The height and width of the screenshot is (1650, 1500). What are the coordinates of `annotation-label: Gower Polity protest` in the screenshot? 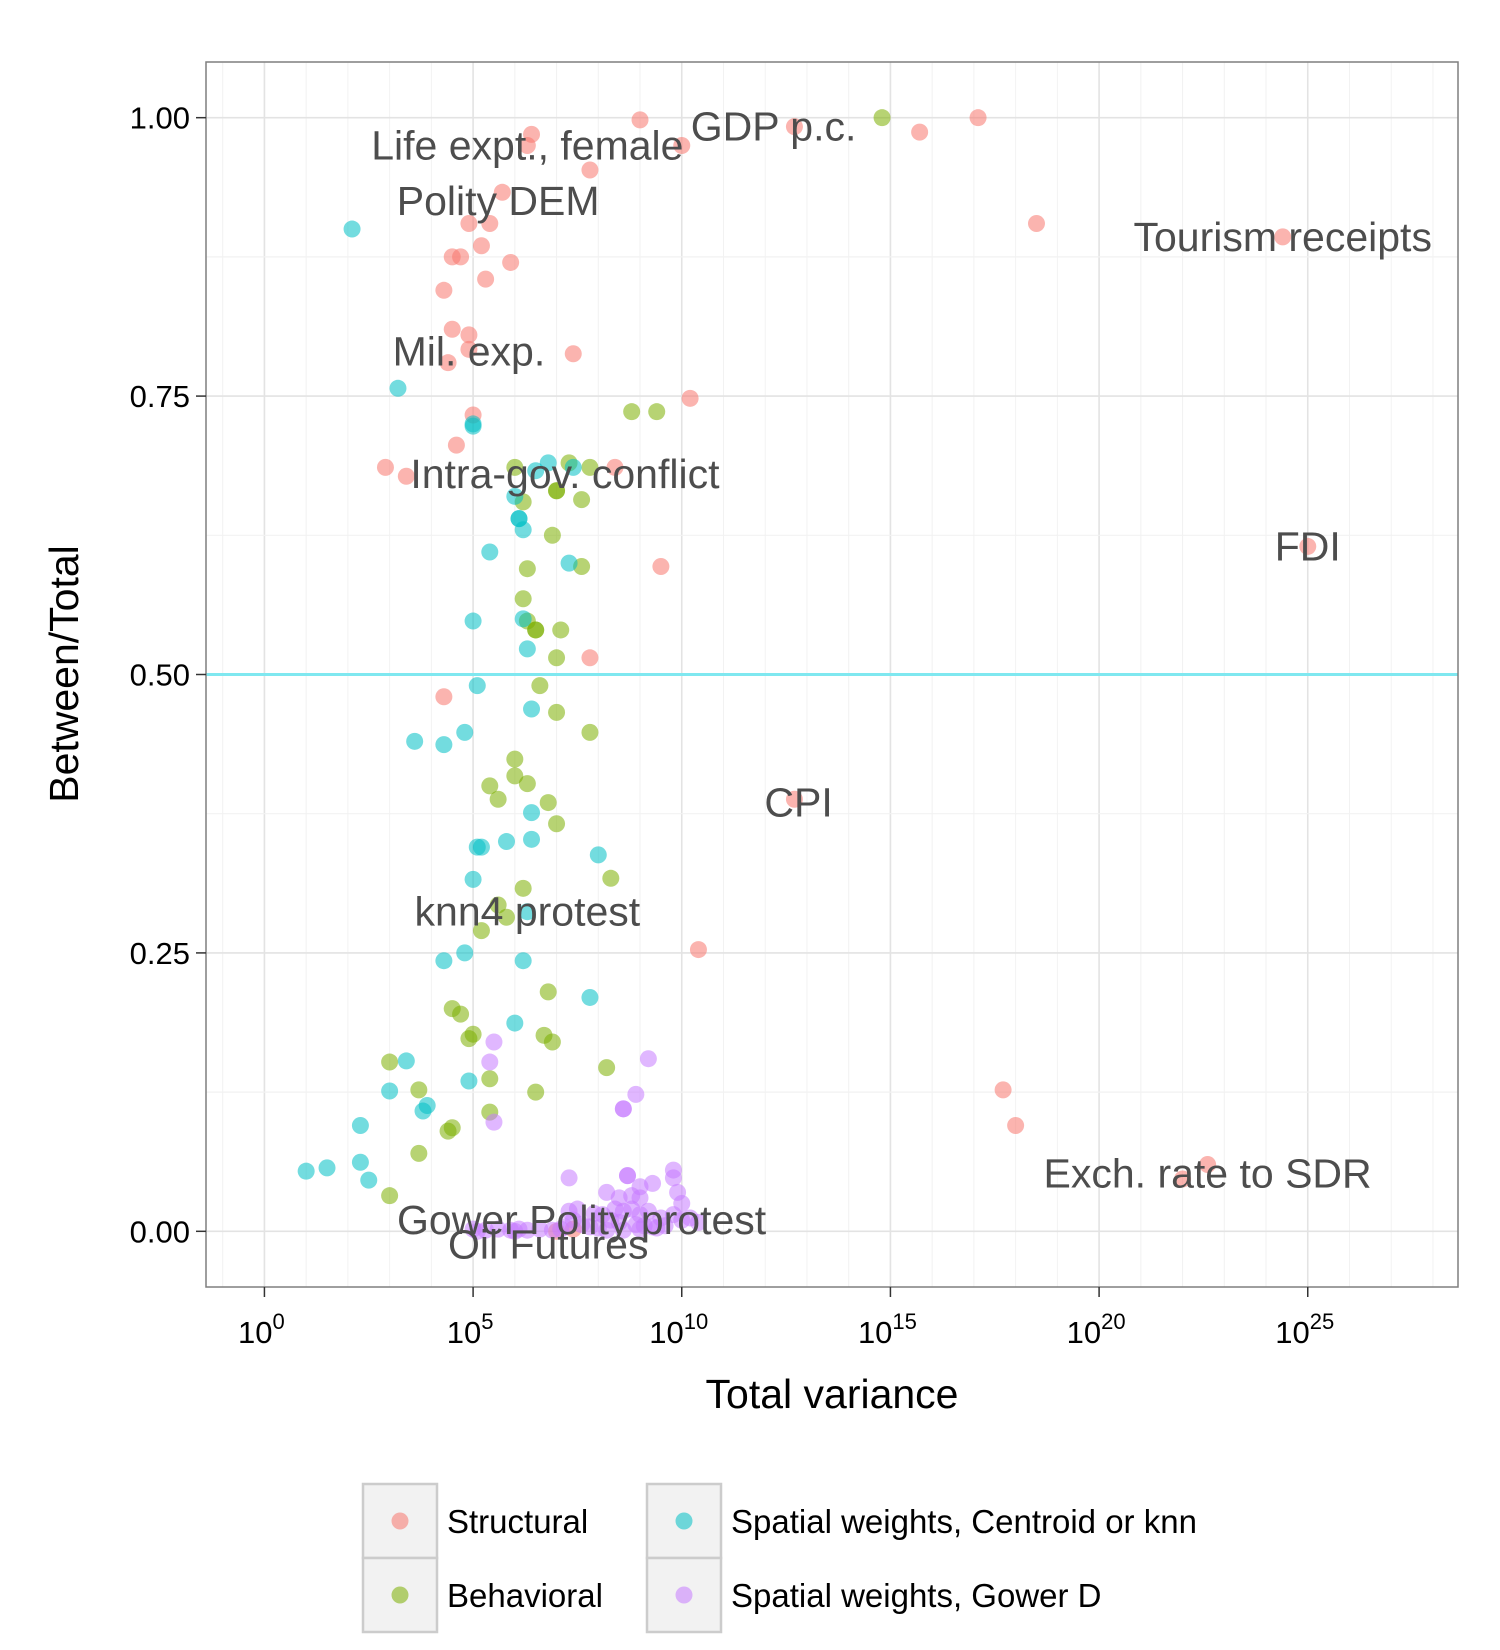 It's located at (582, 1220).